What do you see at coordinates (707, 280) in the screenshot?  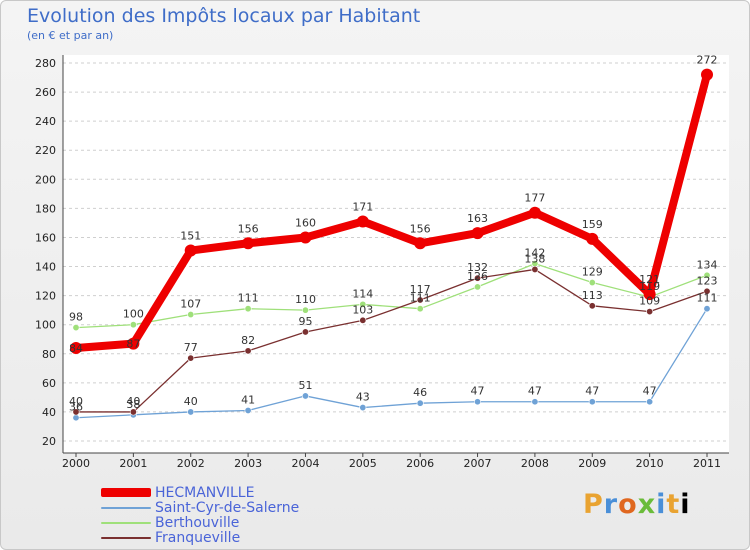 I see `data-label: 123` at bounding box center [707, 280].